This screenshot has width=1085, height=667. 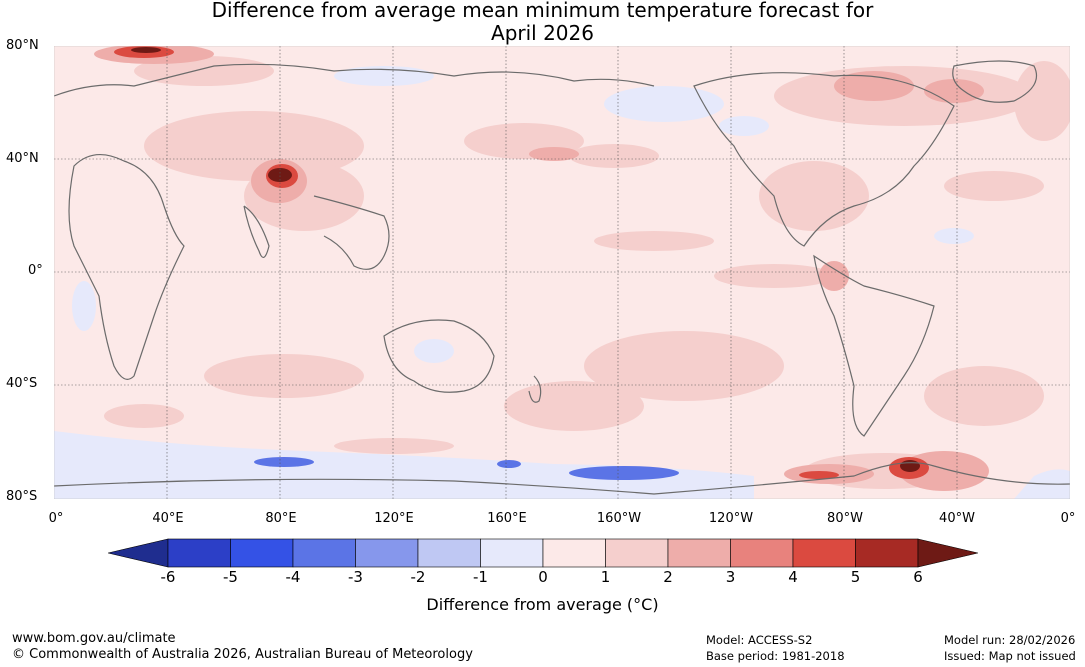 What do you see at coordinates (775, 656) in the screenshot?
I see `footer-base-period: Base period: 1981-2018` at bounding box center [775, 656].